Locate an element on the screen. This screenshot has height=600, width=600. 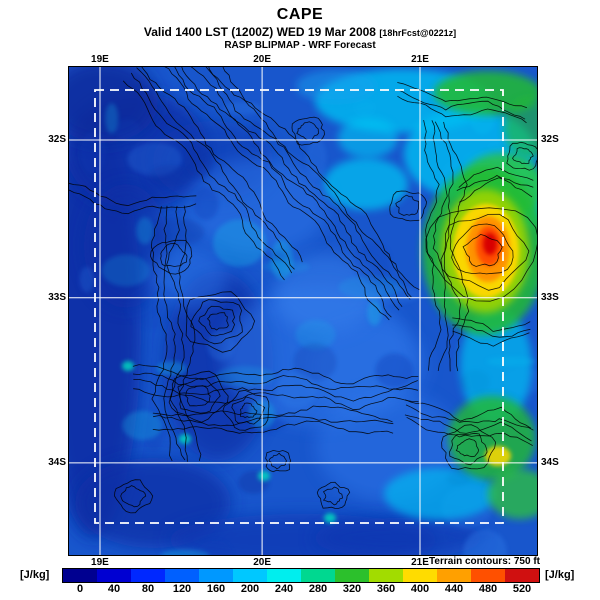
lon-tick-bottom: 21E is located at coordinates (420, 562).